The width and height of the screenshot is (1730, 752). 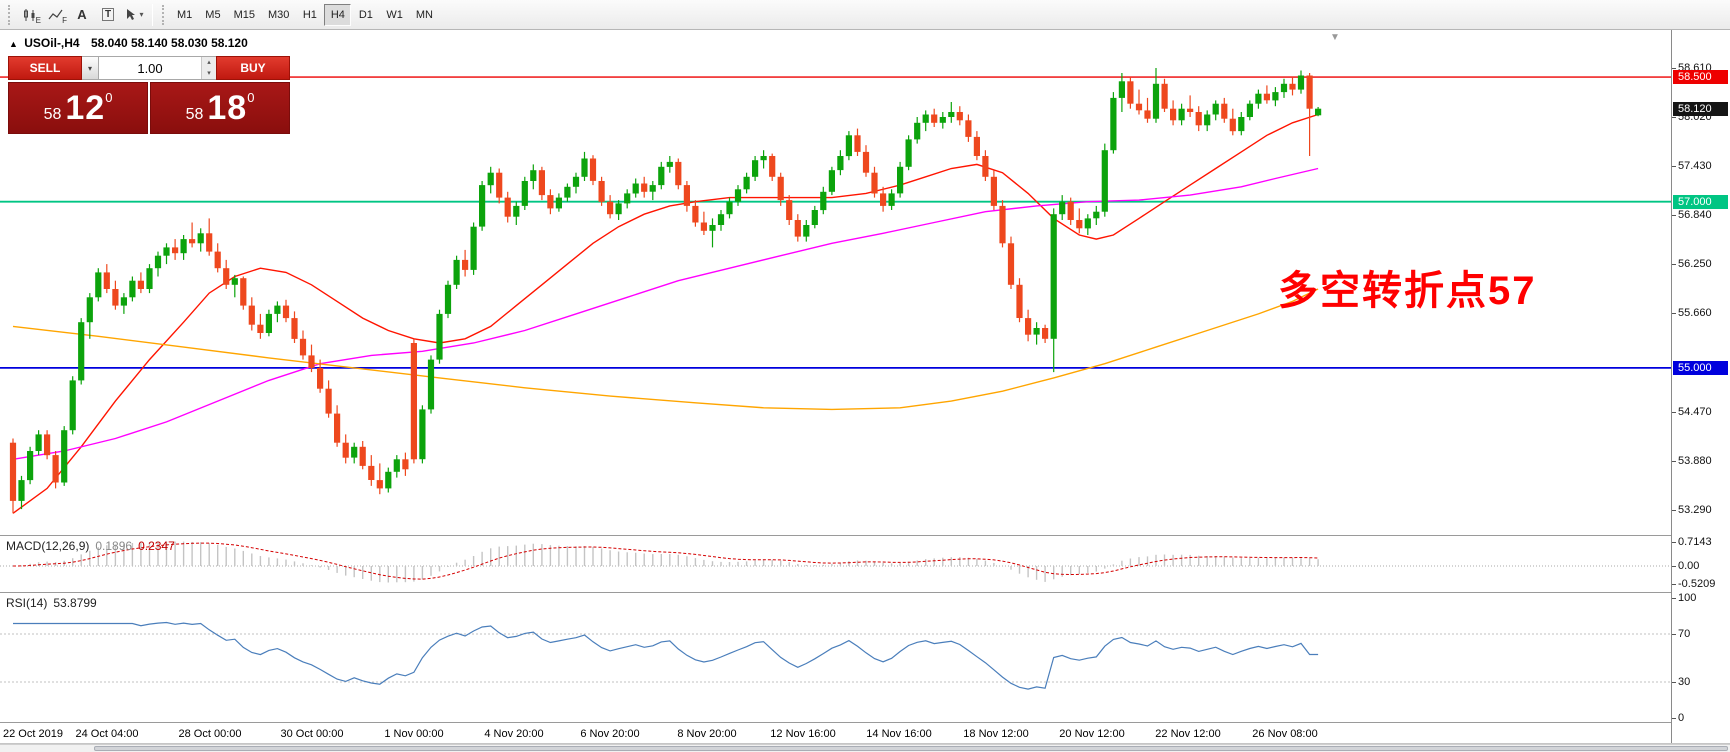 What do you see at coordinates (1693, 583) in the screenshot?
I see `macd-scale-label: -0.5209` at bounding box center [1693, 583].